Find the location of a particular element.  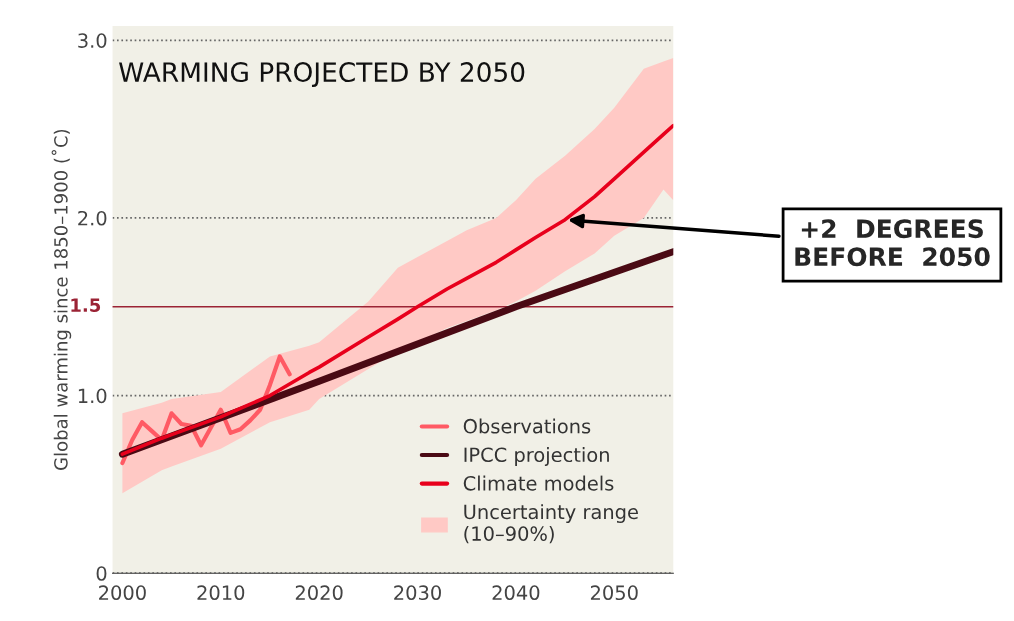

y-tick-label: 0 is located at coordinates (101, 573).